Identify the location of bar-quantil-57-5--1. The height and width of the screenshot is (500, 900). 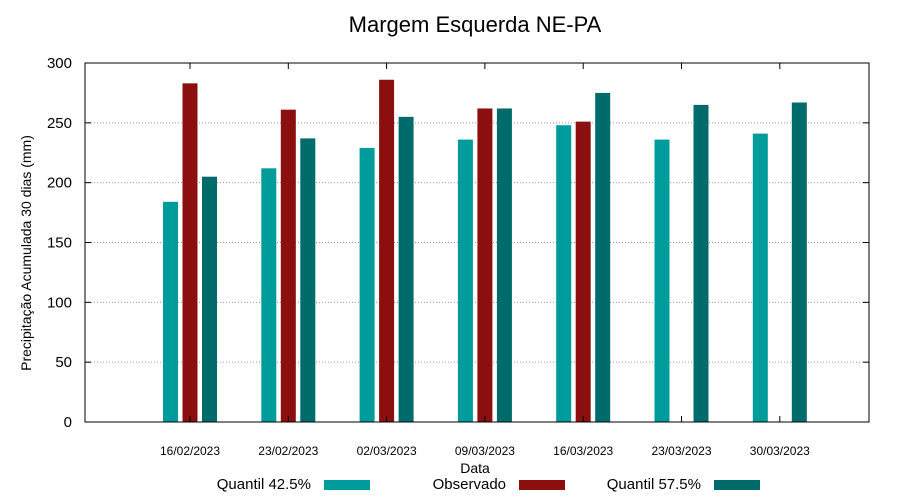
(308, 280).